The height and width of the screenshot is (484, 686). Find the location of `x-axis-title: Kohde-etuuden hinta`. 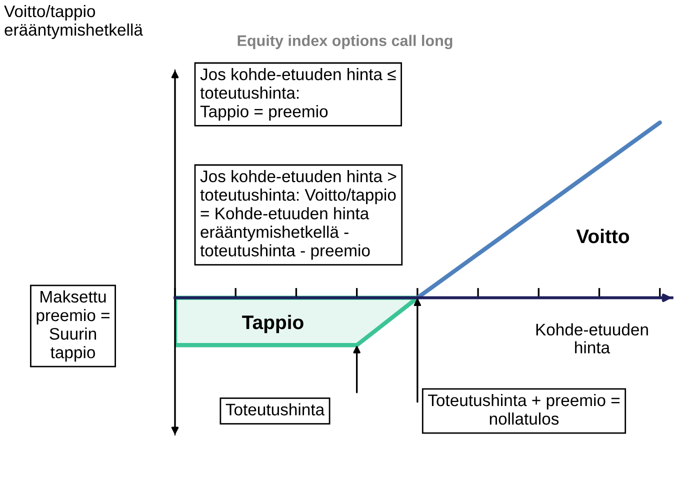

x-axis-title: Kohde-etuuden hinta is located at coordinates (592, 338).